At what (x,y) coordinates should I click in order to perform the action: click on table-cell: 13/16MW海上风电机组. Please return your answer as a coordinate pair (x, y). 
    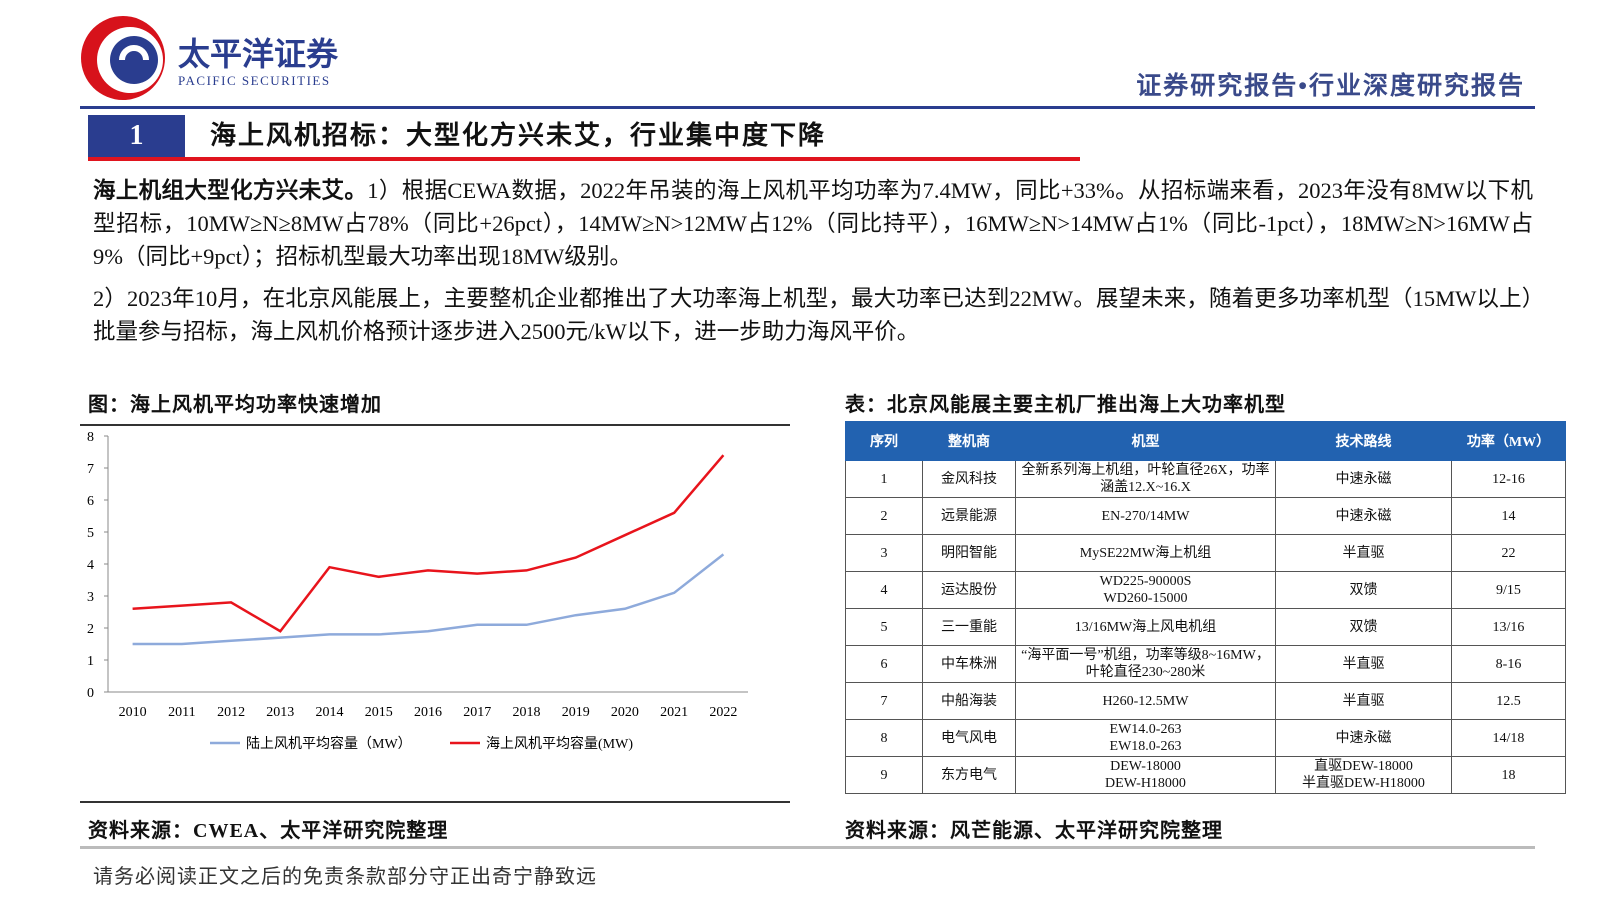
    Looking at the image, I should click on (1145, 627).